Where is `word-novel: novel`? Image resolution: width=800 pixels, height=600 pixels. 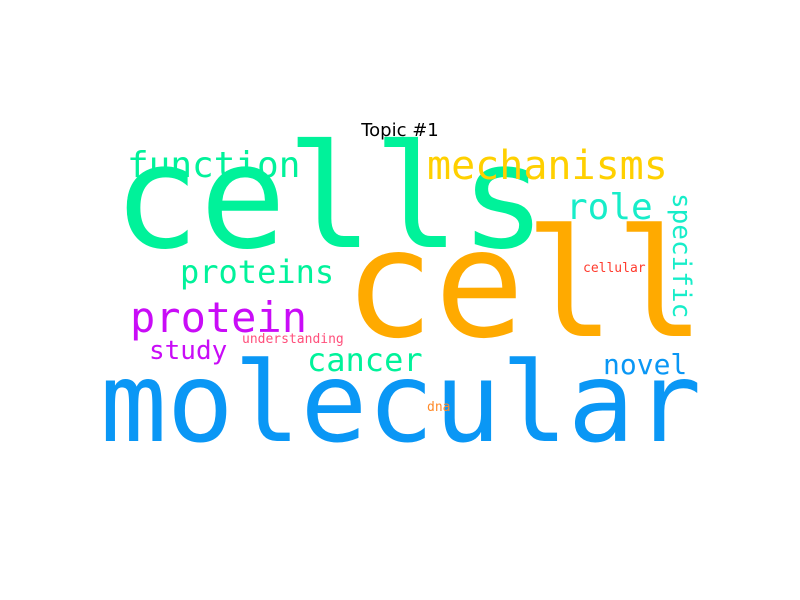
word-novel: novel is located at coordinates (645, 364).